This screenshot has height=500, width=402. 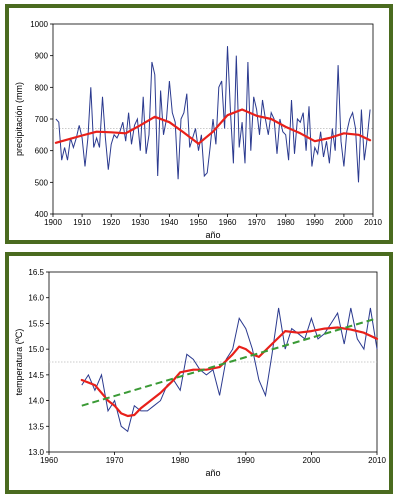 What do you see at coordinates (36, 375) in the screenshot?
I see `y-tick-label: 14.5` at bounding box center [36, 375].